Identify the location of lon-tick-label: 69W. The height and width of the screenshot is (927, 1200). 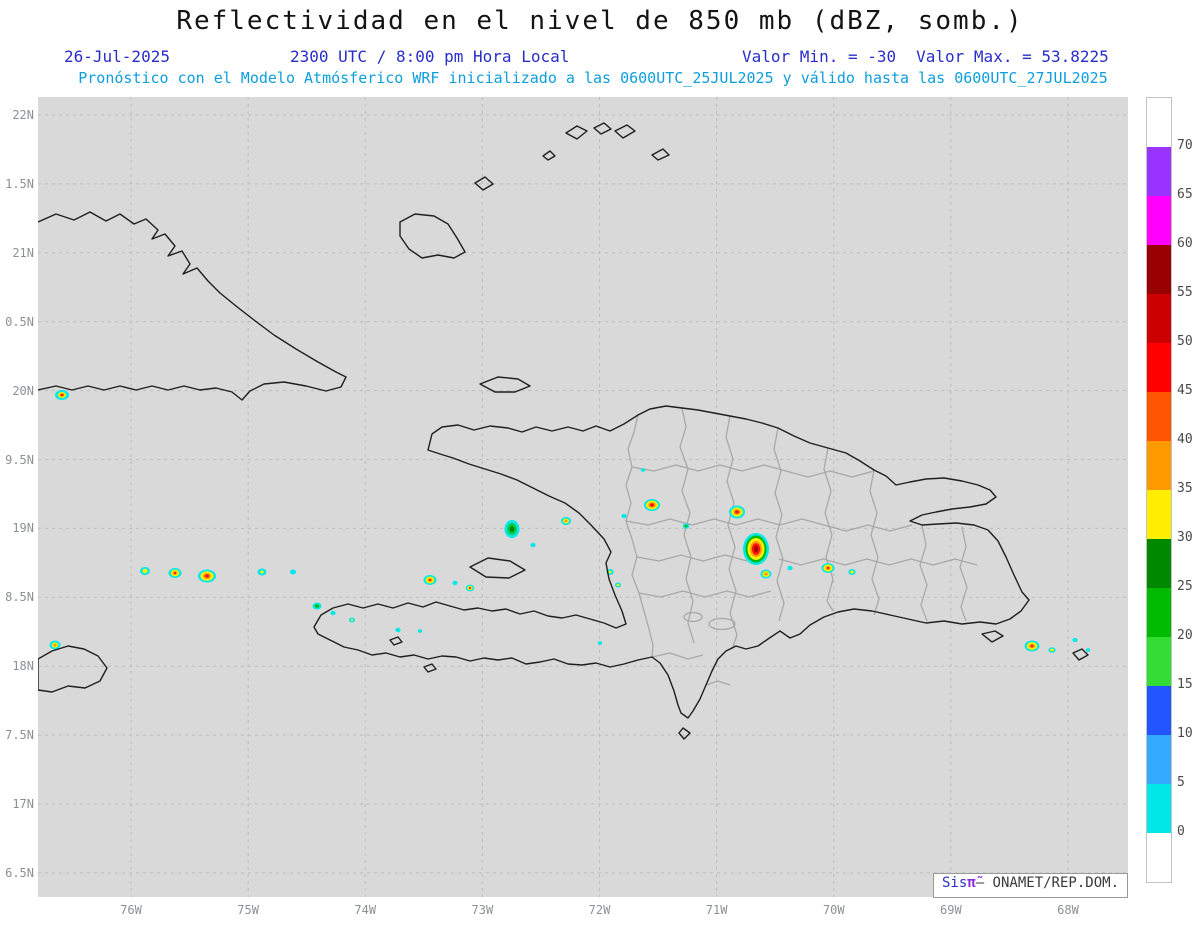
(951, 910).